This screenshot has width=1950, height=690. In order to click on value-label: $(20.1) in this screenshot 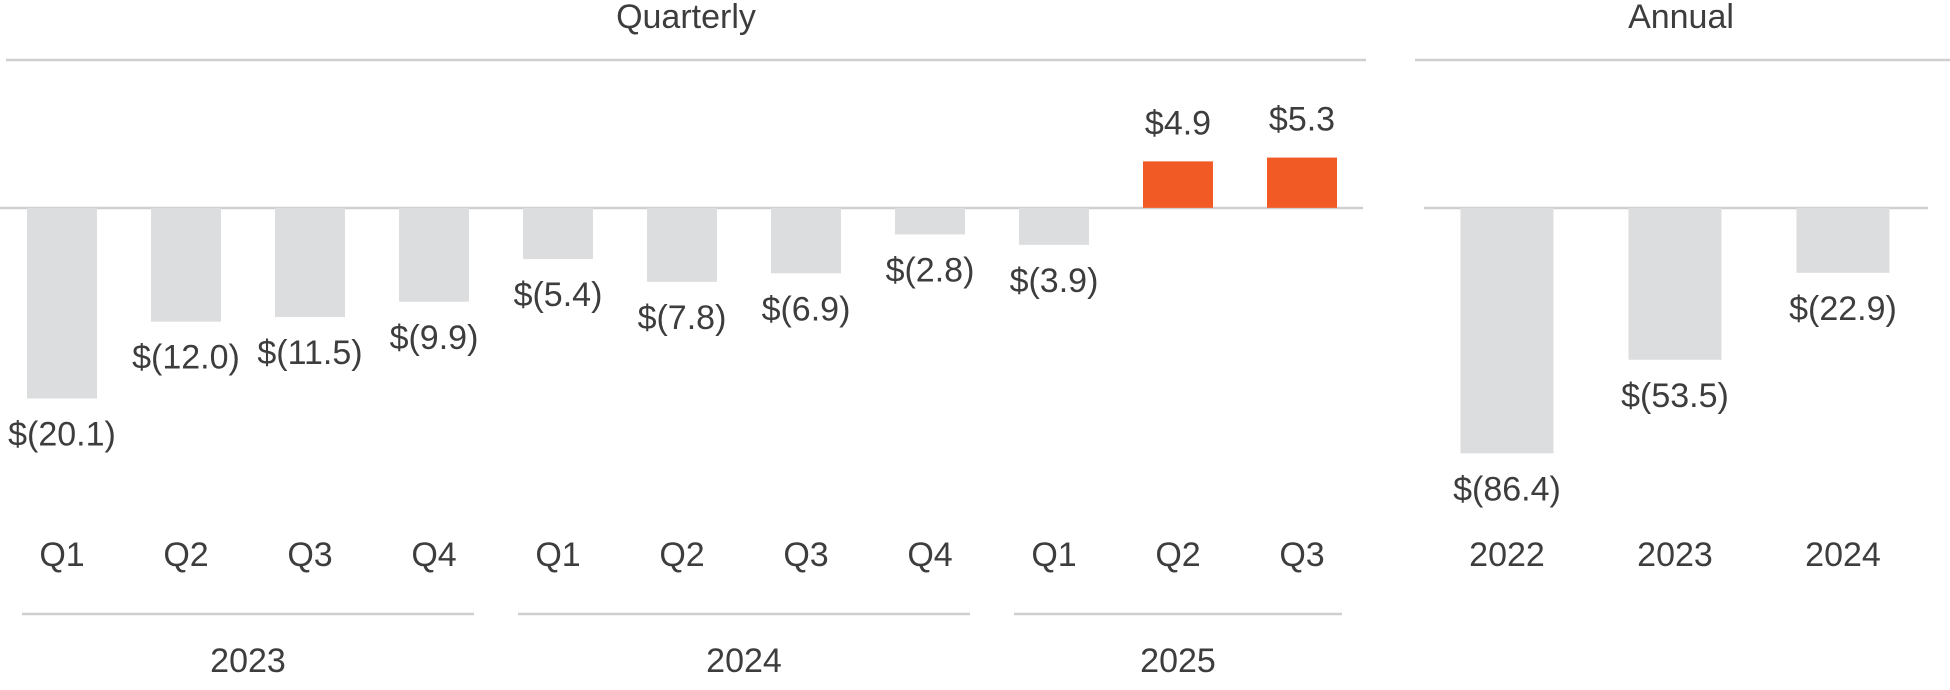, I will do `click(62, 435)`.